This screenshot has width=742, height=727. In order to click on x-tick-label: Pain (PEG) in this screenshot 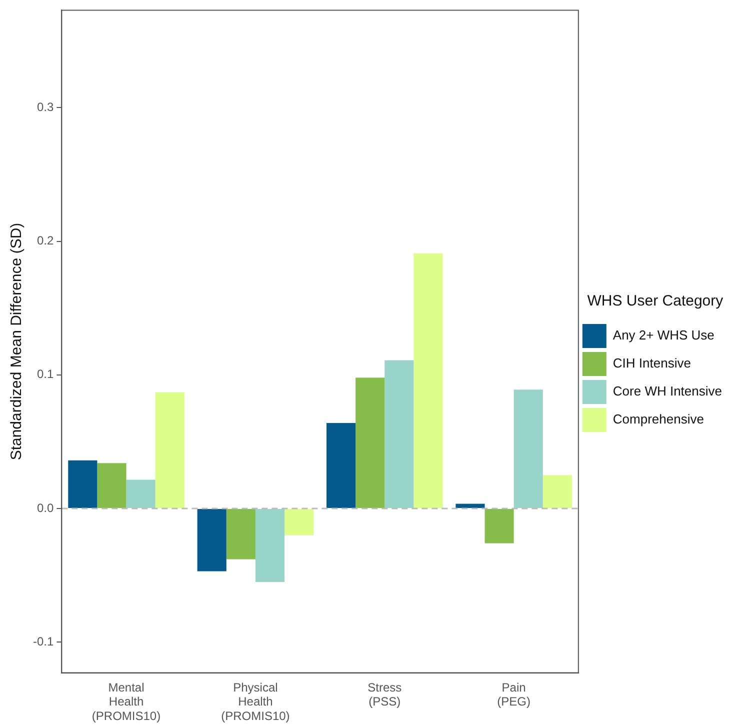, I will do `click(513, 694)`.